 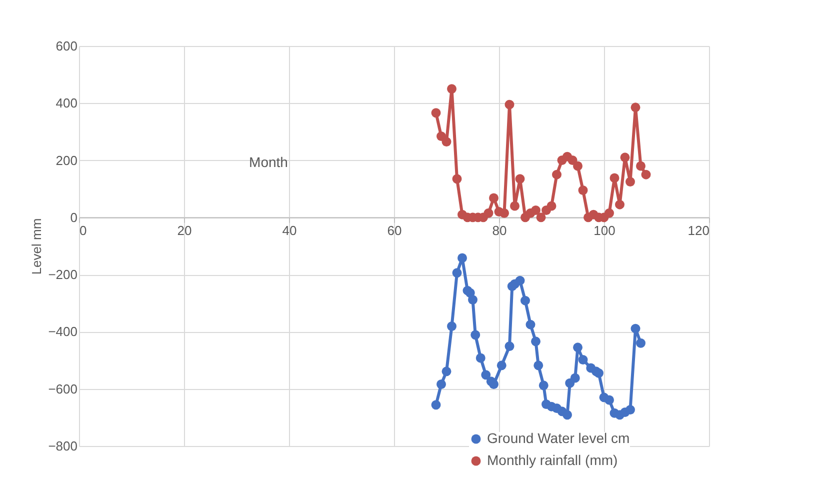 I want to click on legend-label: Ground Water level cm, so click(x=558, y=438).